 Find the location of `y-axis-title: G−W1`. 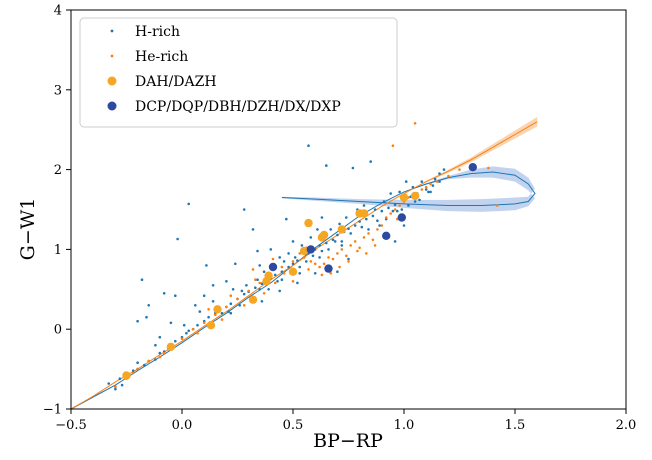

y-axis-title: G−W1 is located at coordinates (28, 229).